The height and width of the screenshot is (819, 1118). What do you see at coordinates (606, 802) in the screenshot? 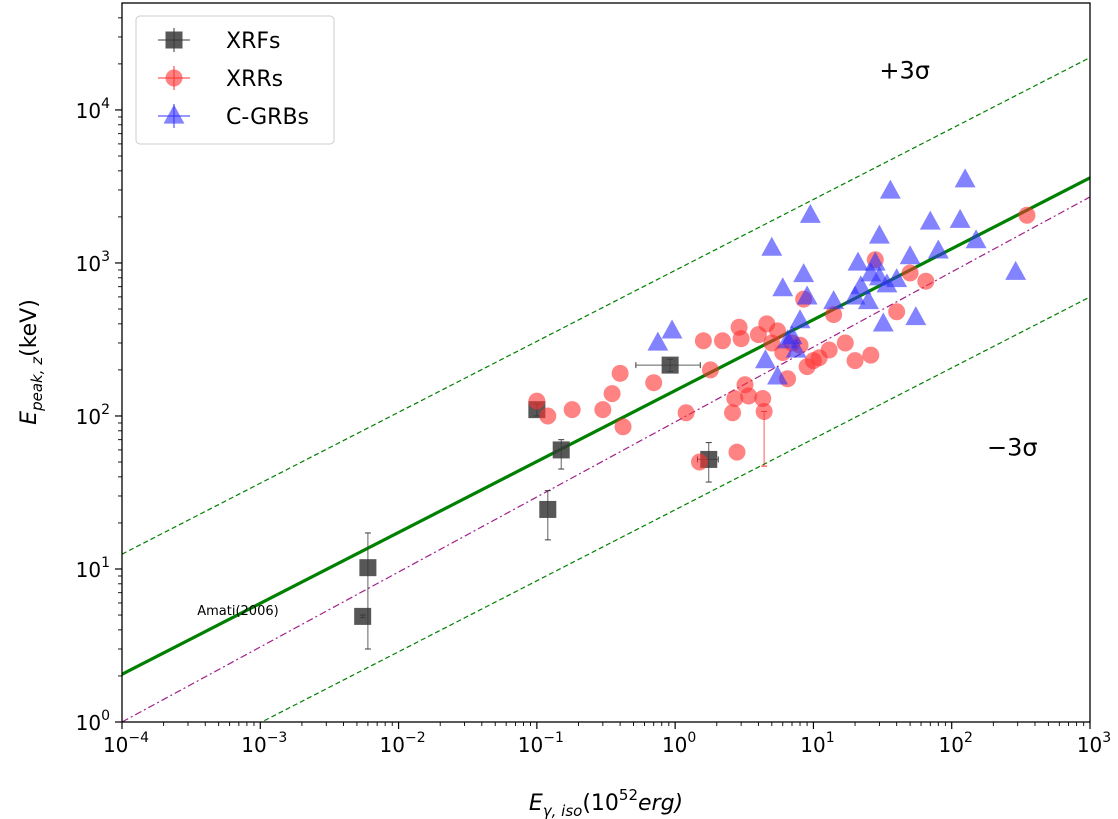
I see `x-axis-label: Eγ, iso(1052erg)` at bounding box center [606, 802].